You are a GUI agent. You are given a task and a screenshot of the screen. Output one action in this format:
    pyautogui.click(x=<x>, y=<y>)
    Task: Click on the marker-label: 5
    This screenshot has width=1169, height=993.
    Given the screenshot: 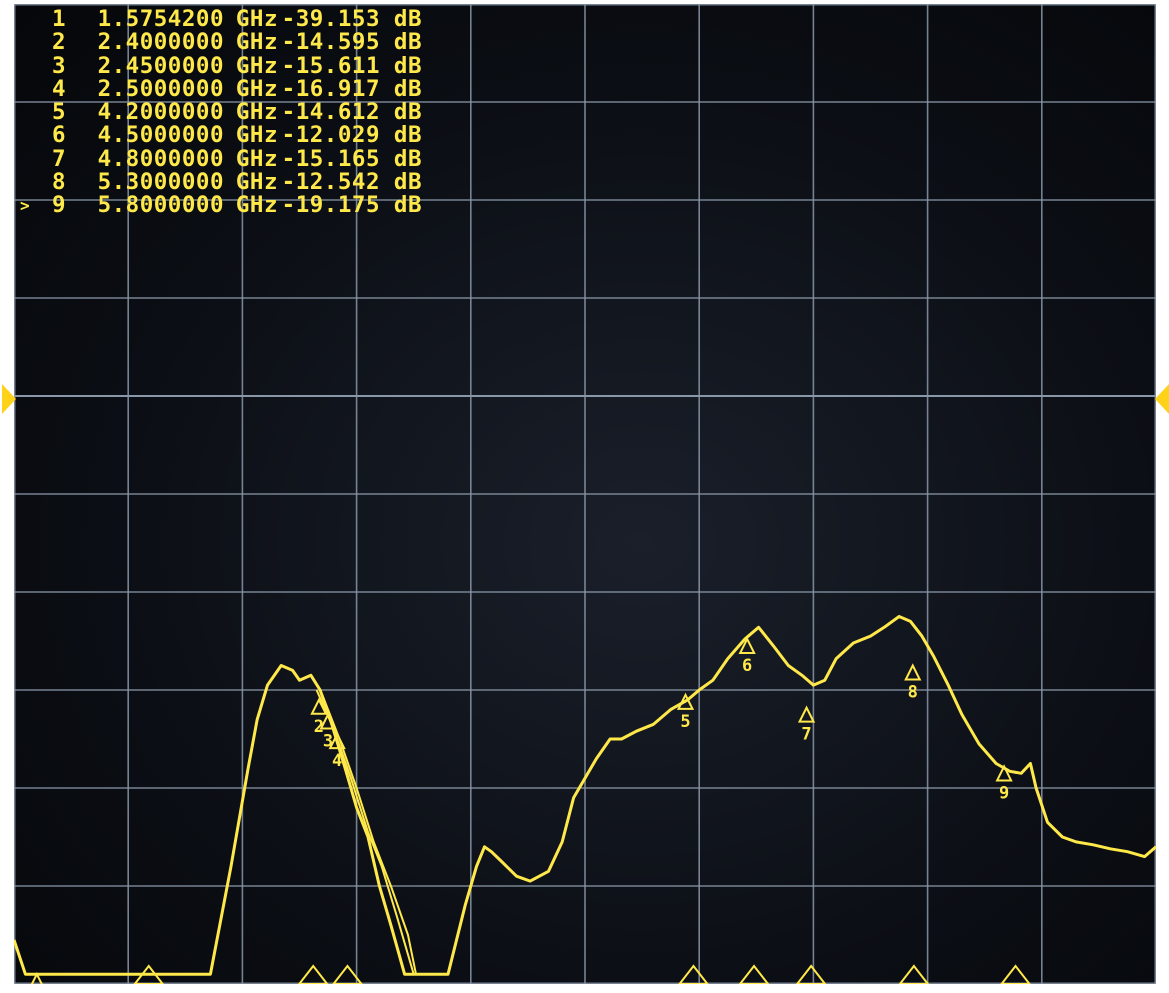 What is the action you would take?
    pyautogui.click(x=685, y=722)
    